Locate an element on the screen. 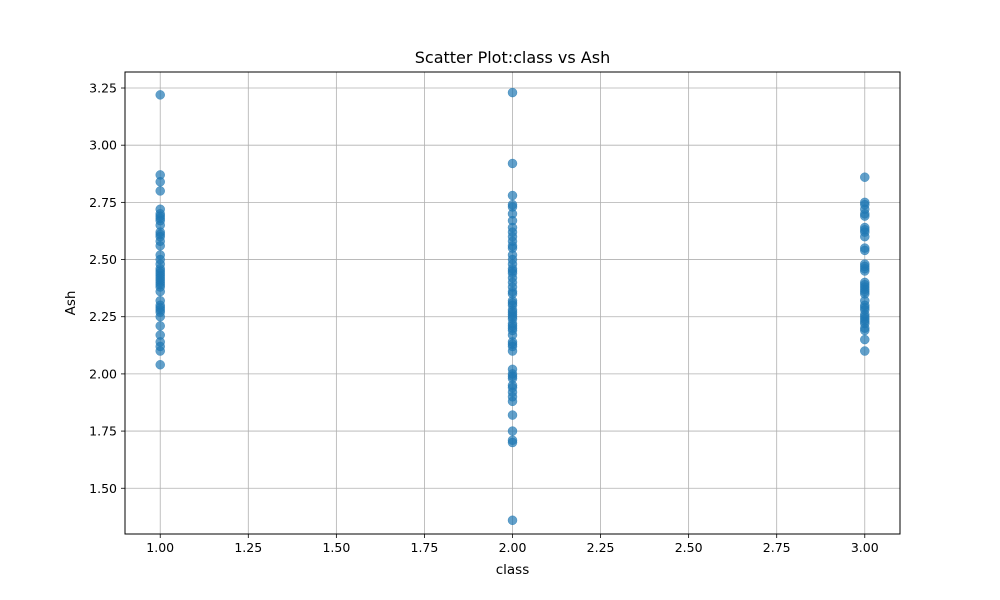 This screenshot has height=600, width=1000. x-tick-label: 2.75 is located at coordinates (777, 547).